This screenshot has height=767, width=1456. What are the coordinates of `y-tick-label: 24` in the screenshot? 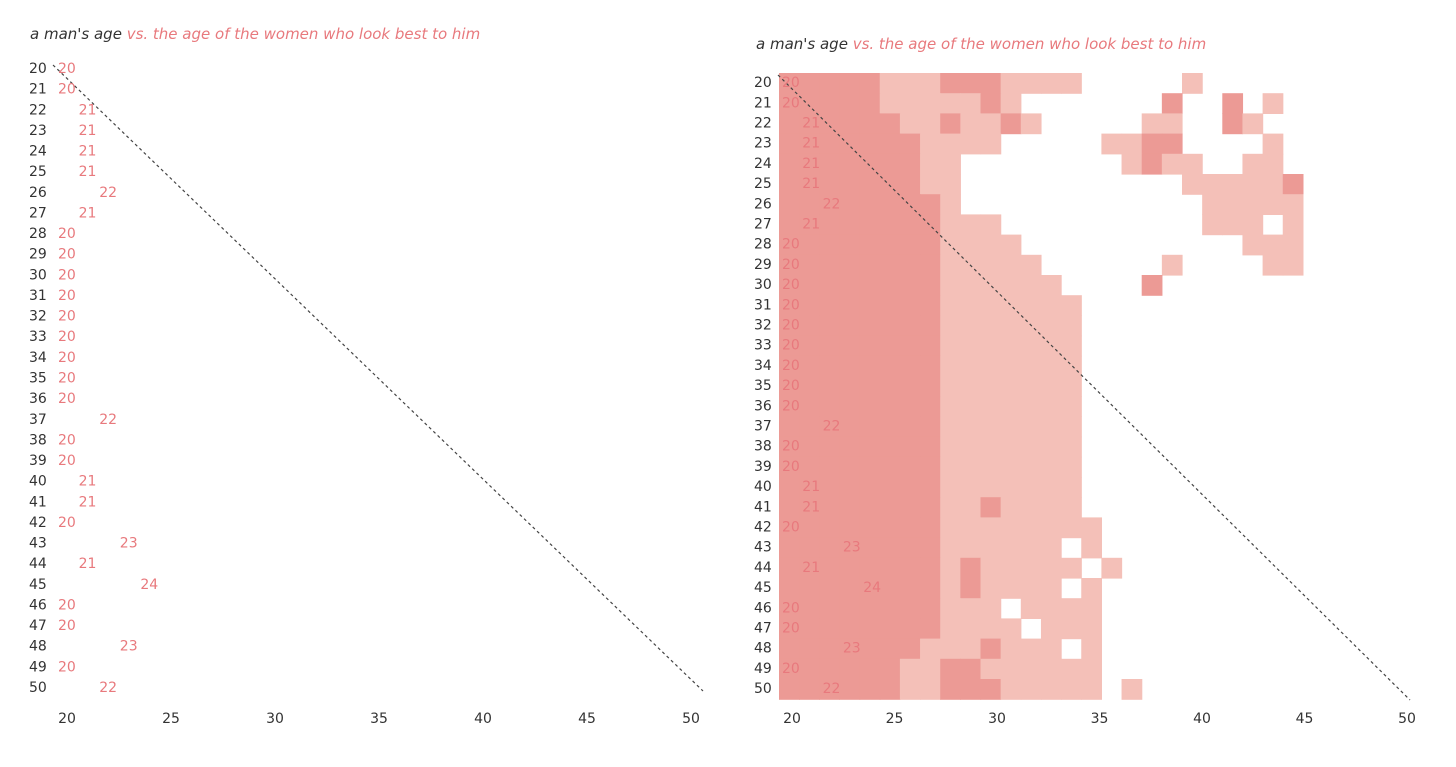 It's located at (763, 164).